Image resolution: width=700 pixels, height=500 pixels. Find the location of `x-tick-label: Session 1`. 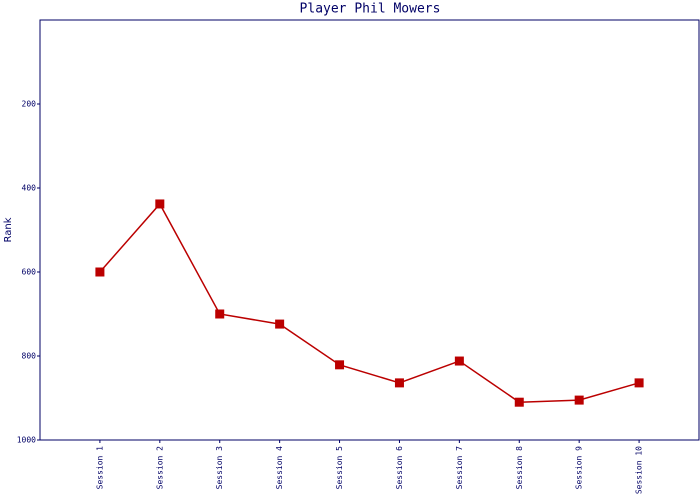

x-tick-label: Session 1 is located at coordinates (99, 468).